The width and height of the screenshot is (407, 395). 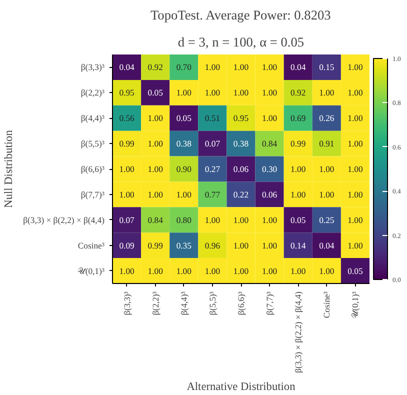 I want to click on data-label: 0.25, so click(x=326, y=219).